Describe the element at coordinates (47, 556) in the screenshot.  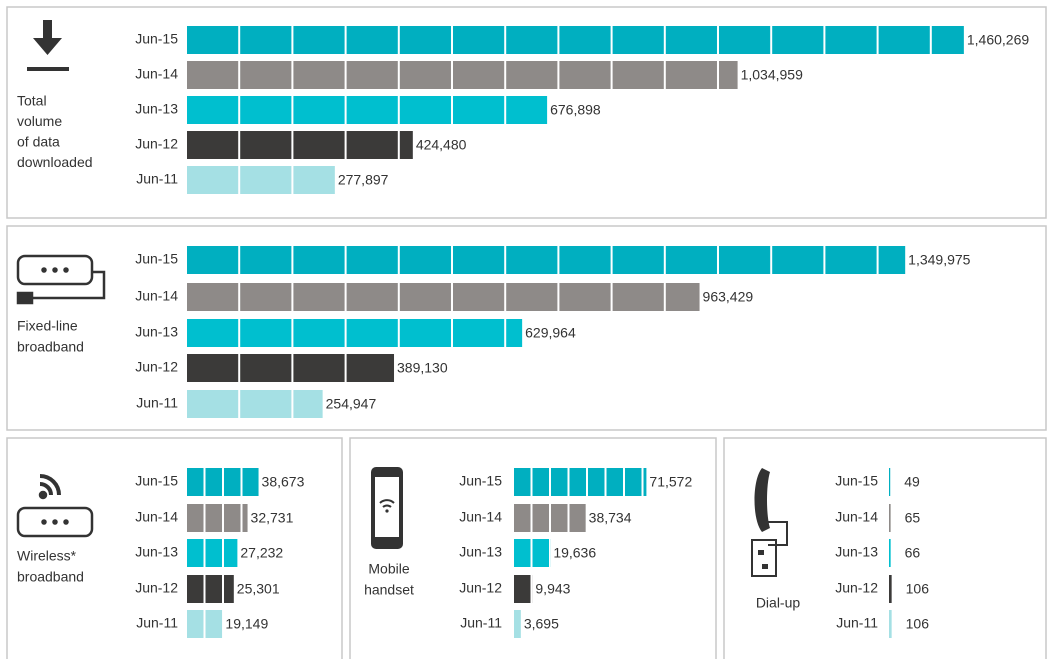
I see `panel-label: Wireless*` at that location.